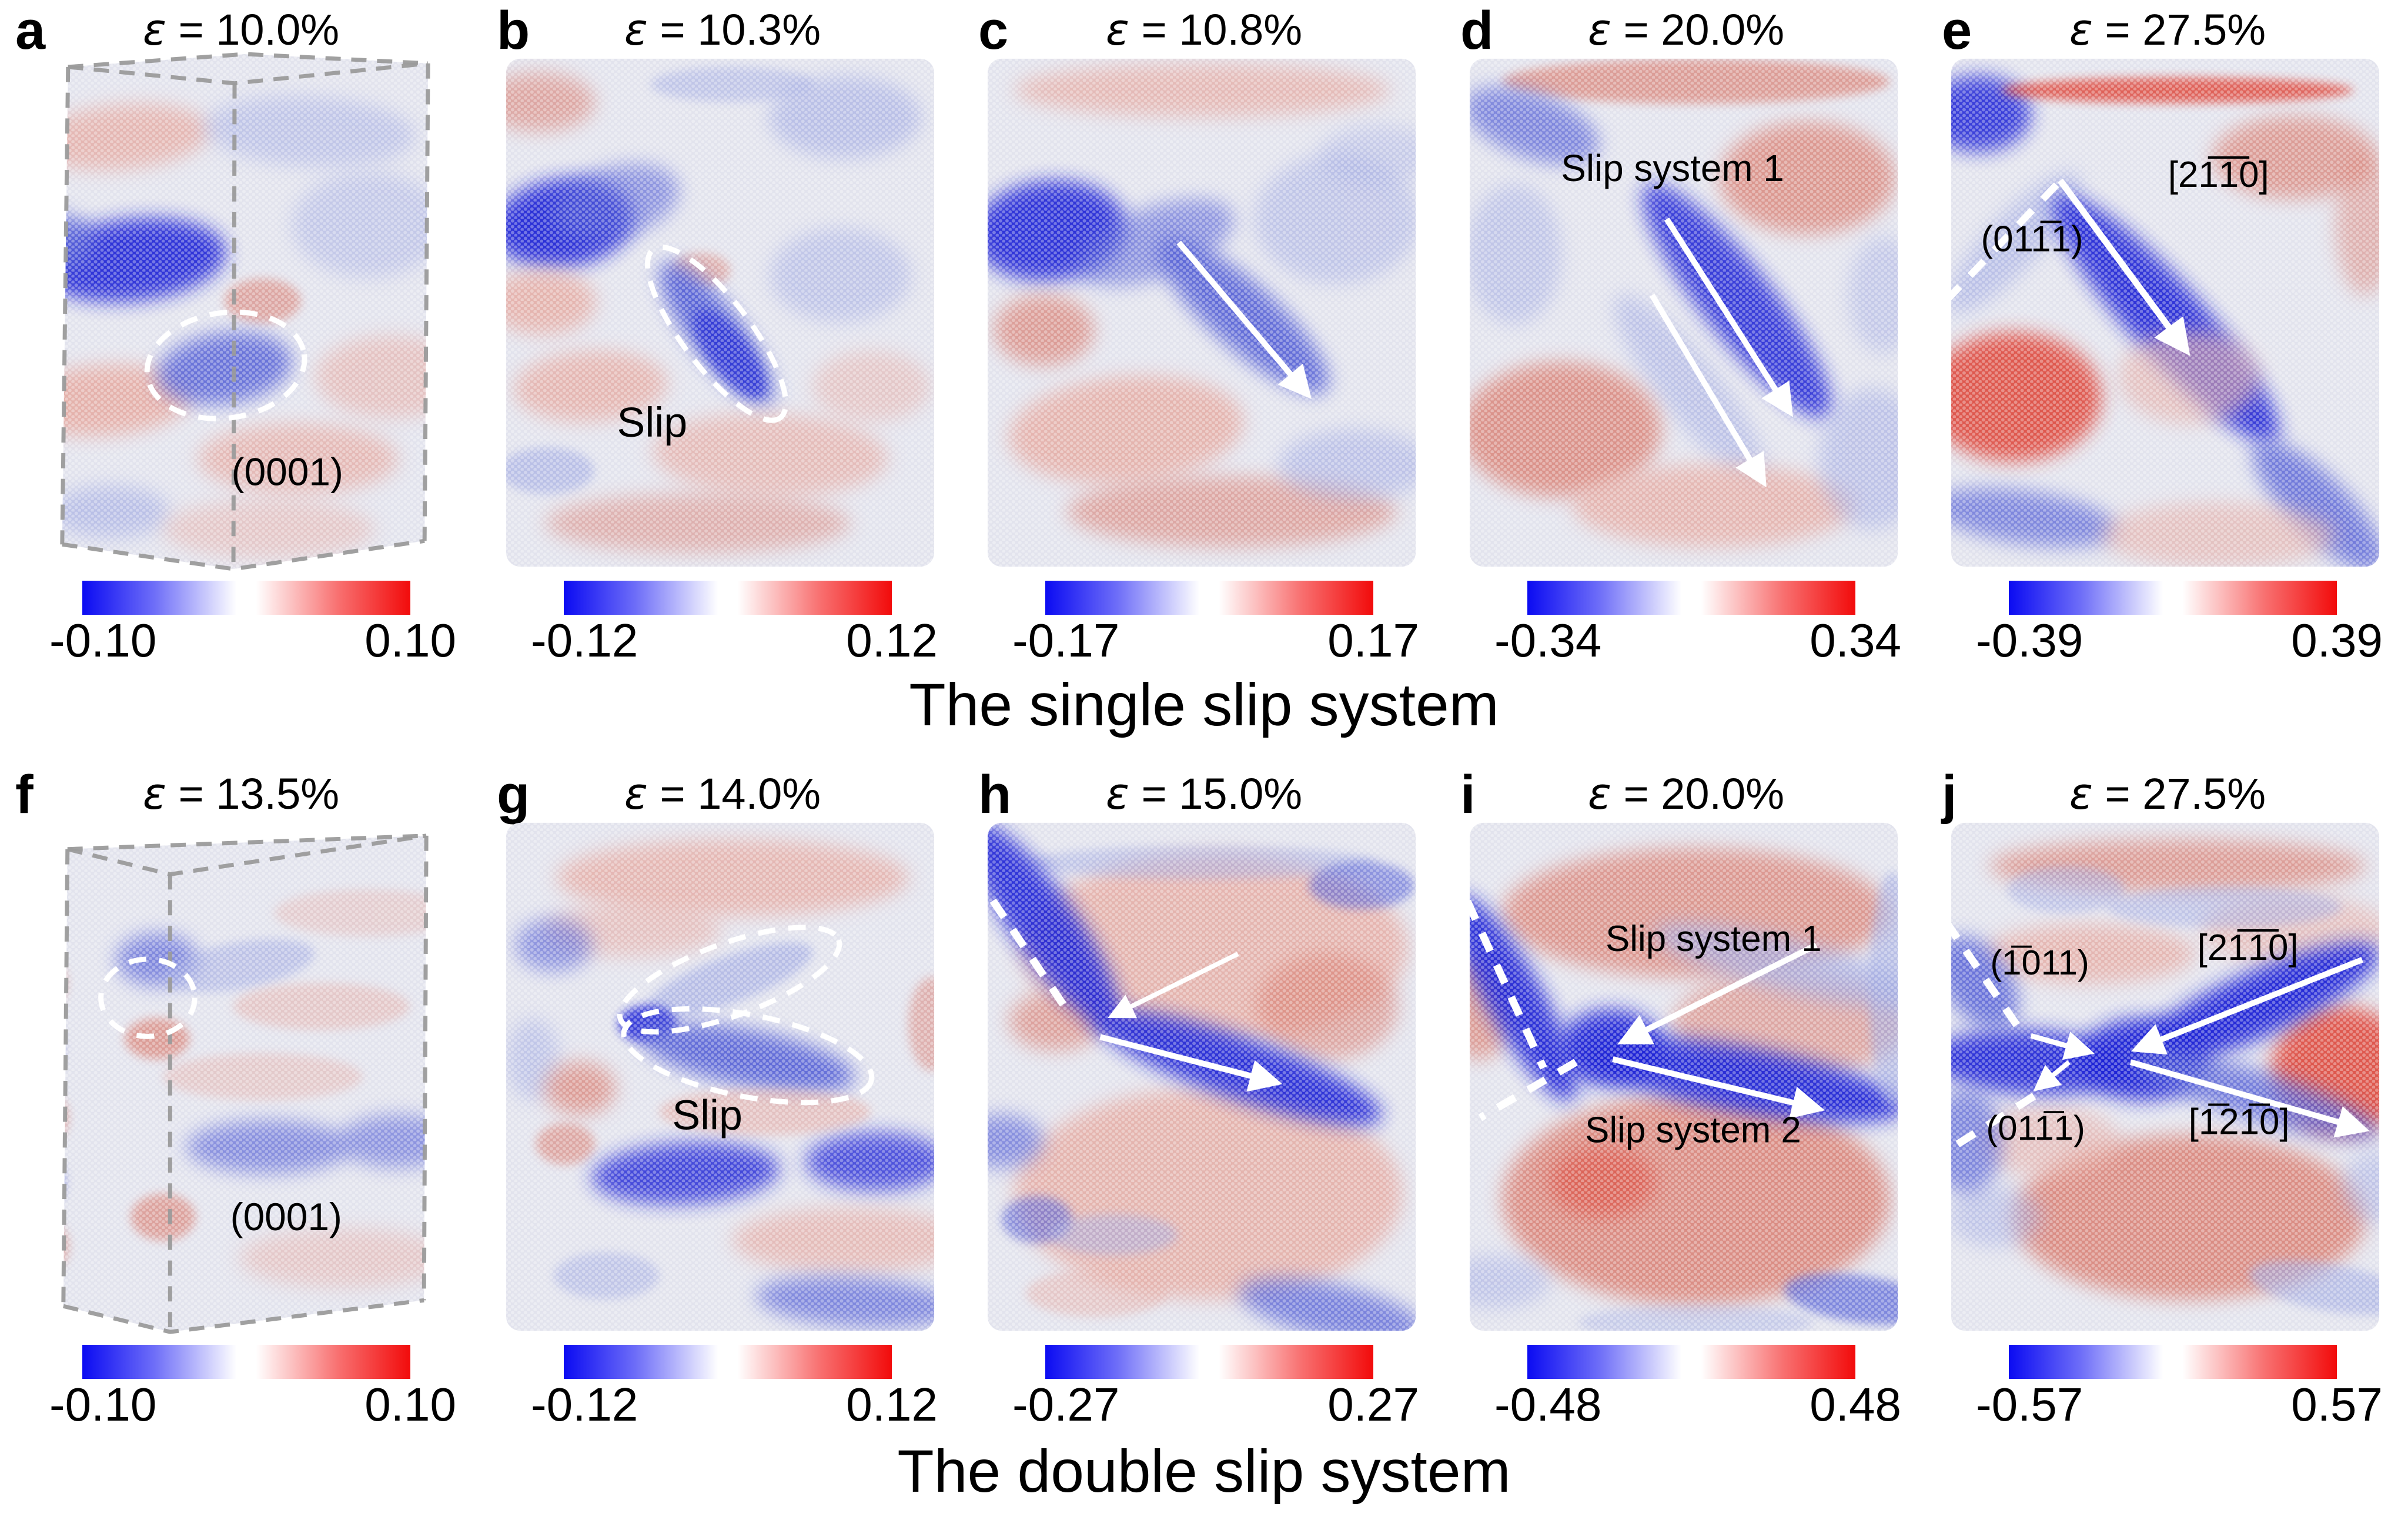 Image resolution: width=2408 pixels, height=1527 pixels. Describe the element at coordinates (1698, 793) in the screenshot. I see `strain-value: = 20.0%` at that location.